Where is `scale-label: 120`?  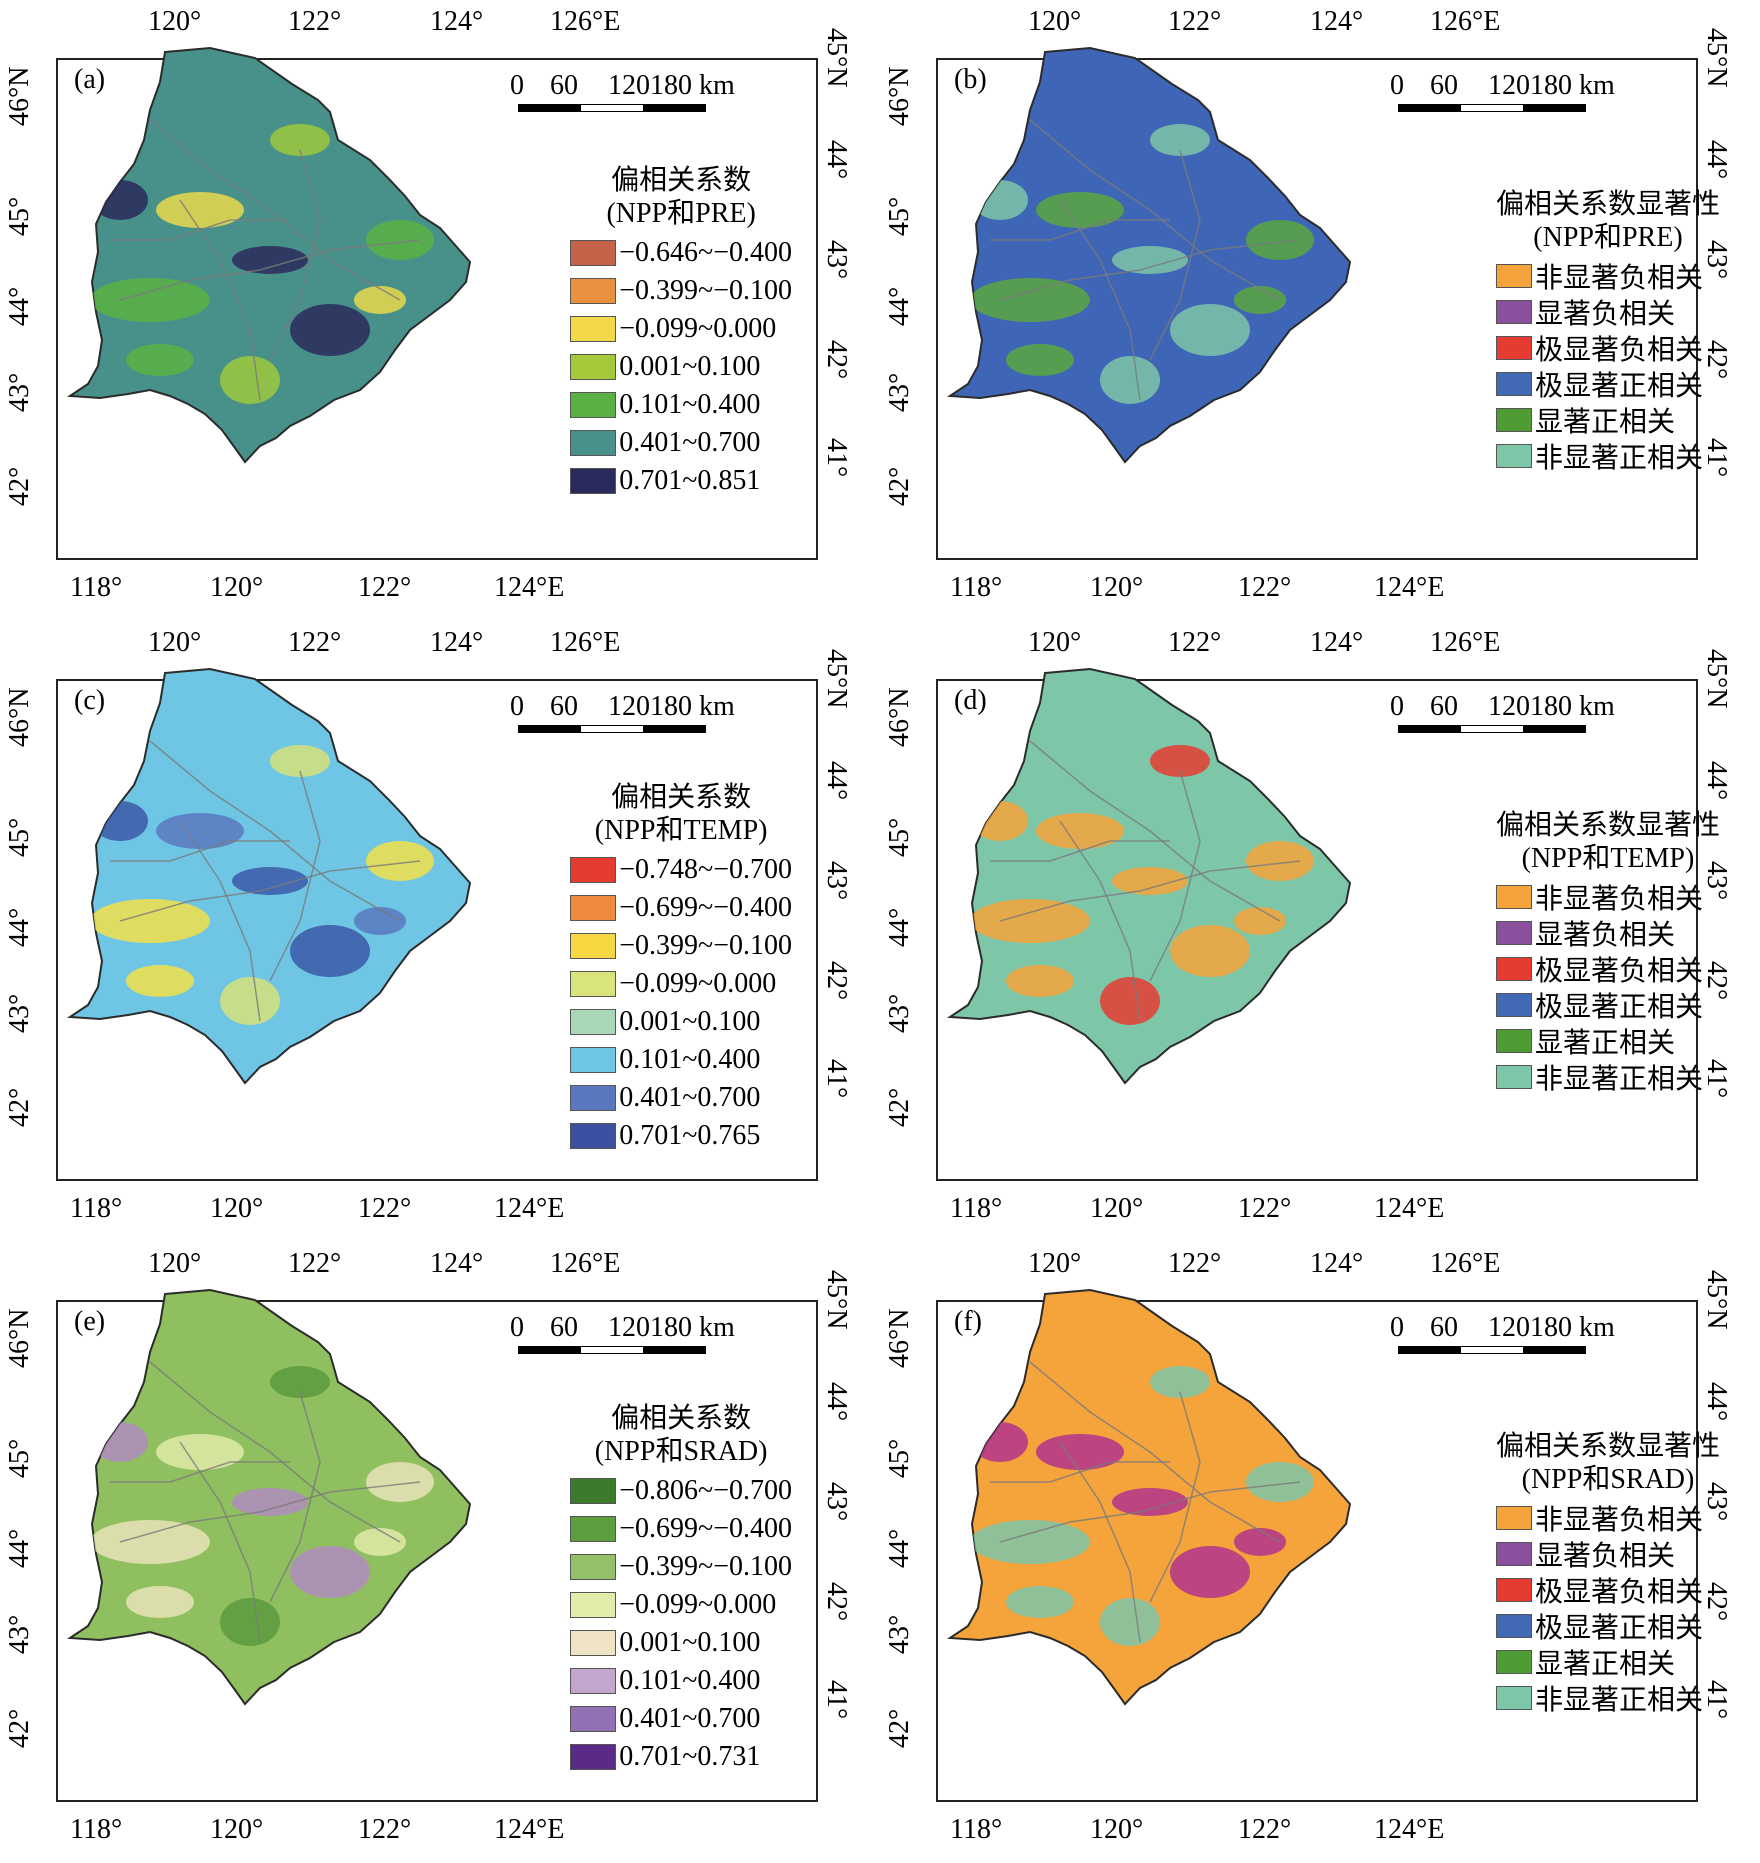 scale-label: 120 is located at coordinates (1509, 85).